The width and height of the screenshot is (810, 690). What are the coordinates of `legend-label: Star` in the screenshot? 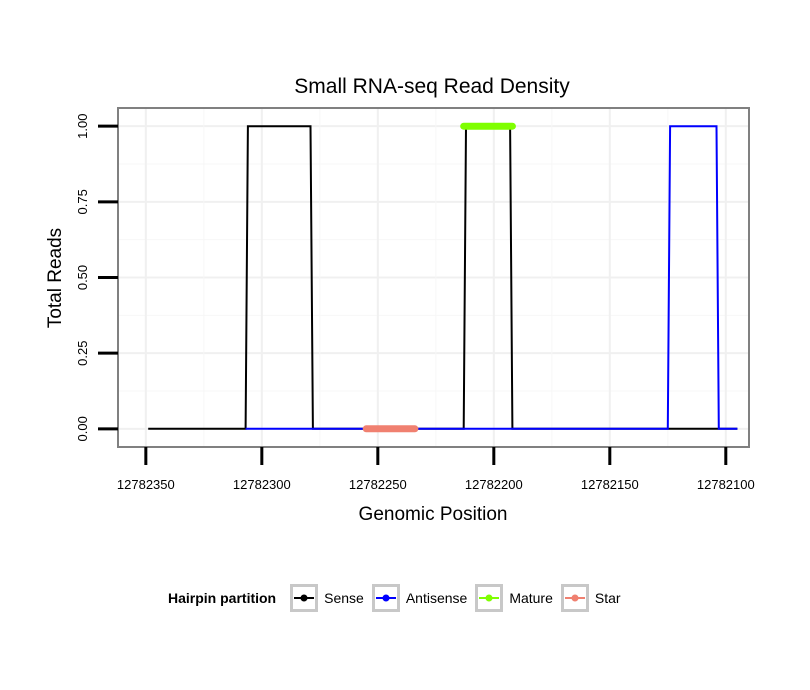 It's located at (607, 598).